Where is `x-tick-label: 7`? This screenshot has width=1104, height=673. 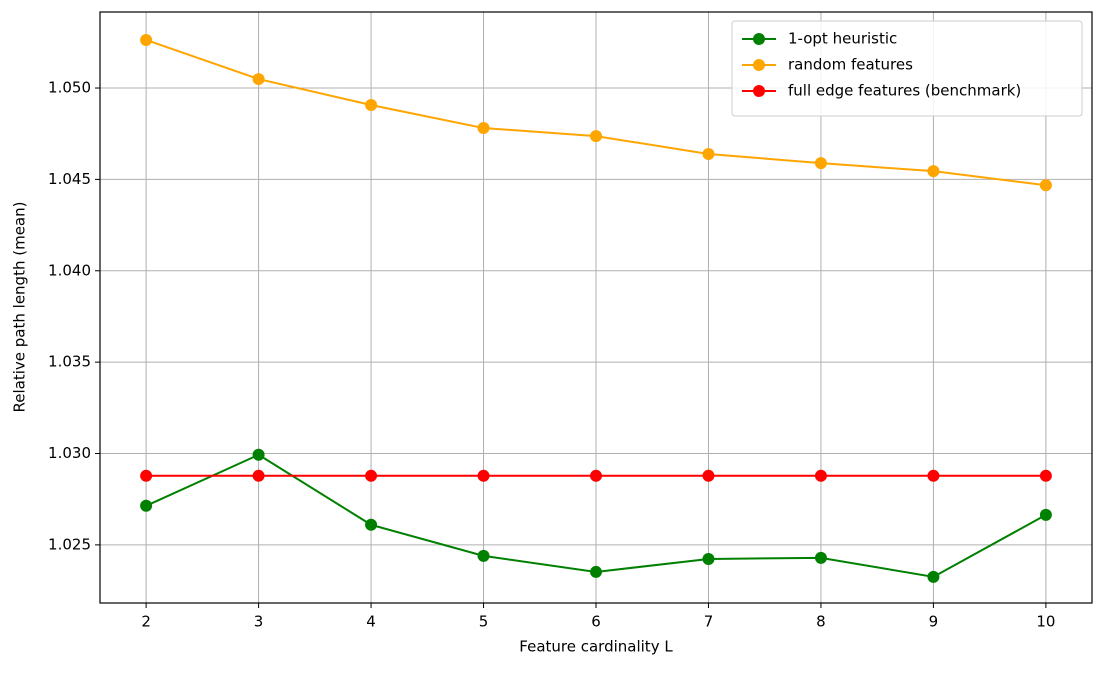 x-tick-label: 7 is located at coordinates (709, 622).